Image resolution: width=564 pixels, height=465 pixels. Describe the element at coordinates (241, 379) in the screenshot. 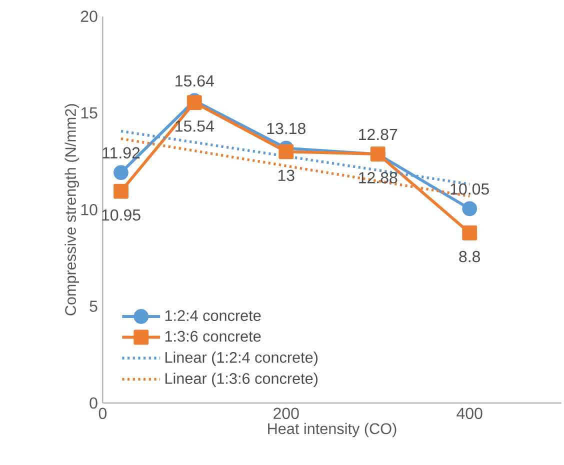

I see `legend-label: Linear (1:3:6 concrete)` at that location.